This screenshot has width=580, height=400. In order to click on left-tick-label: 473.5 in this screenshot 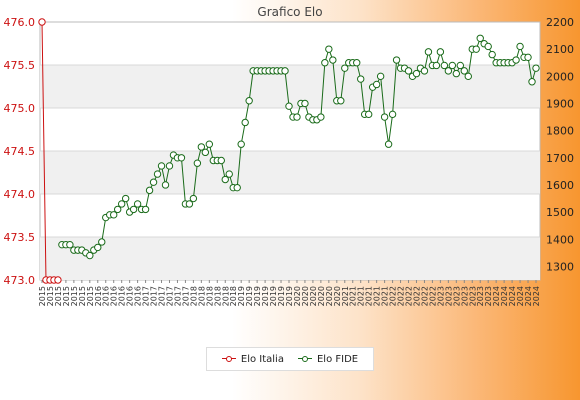, I will do `click(20, 237)`.